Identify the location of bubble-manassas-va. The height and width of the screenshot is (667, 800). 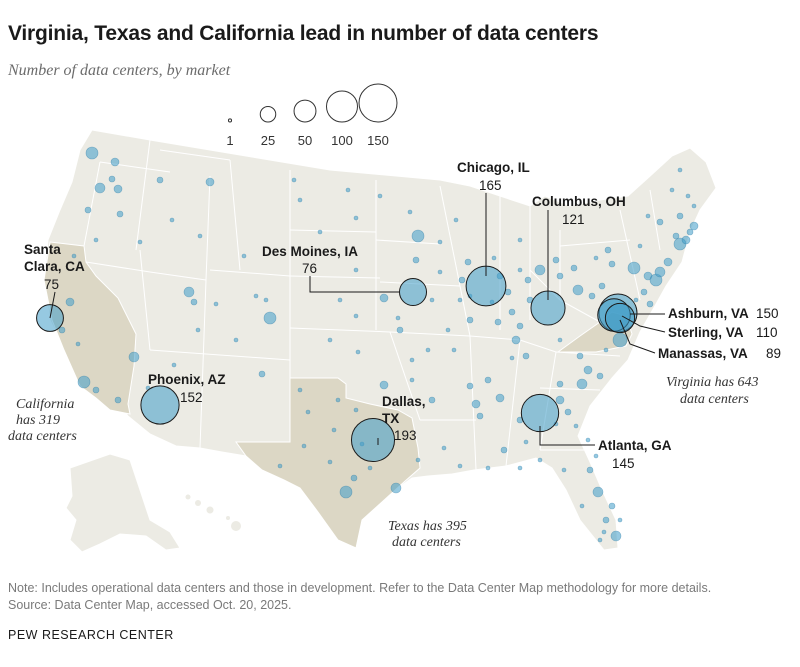
(620, 318).